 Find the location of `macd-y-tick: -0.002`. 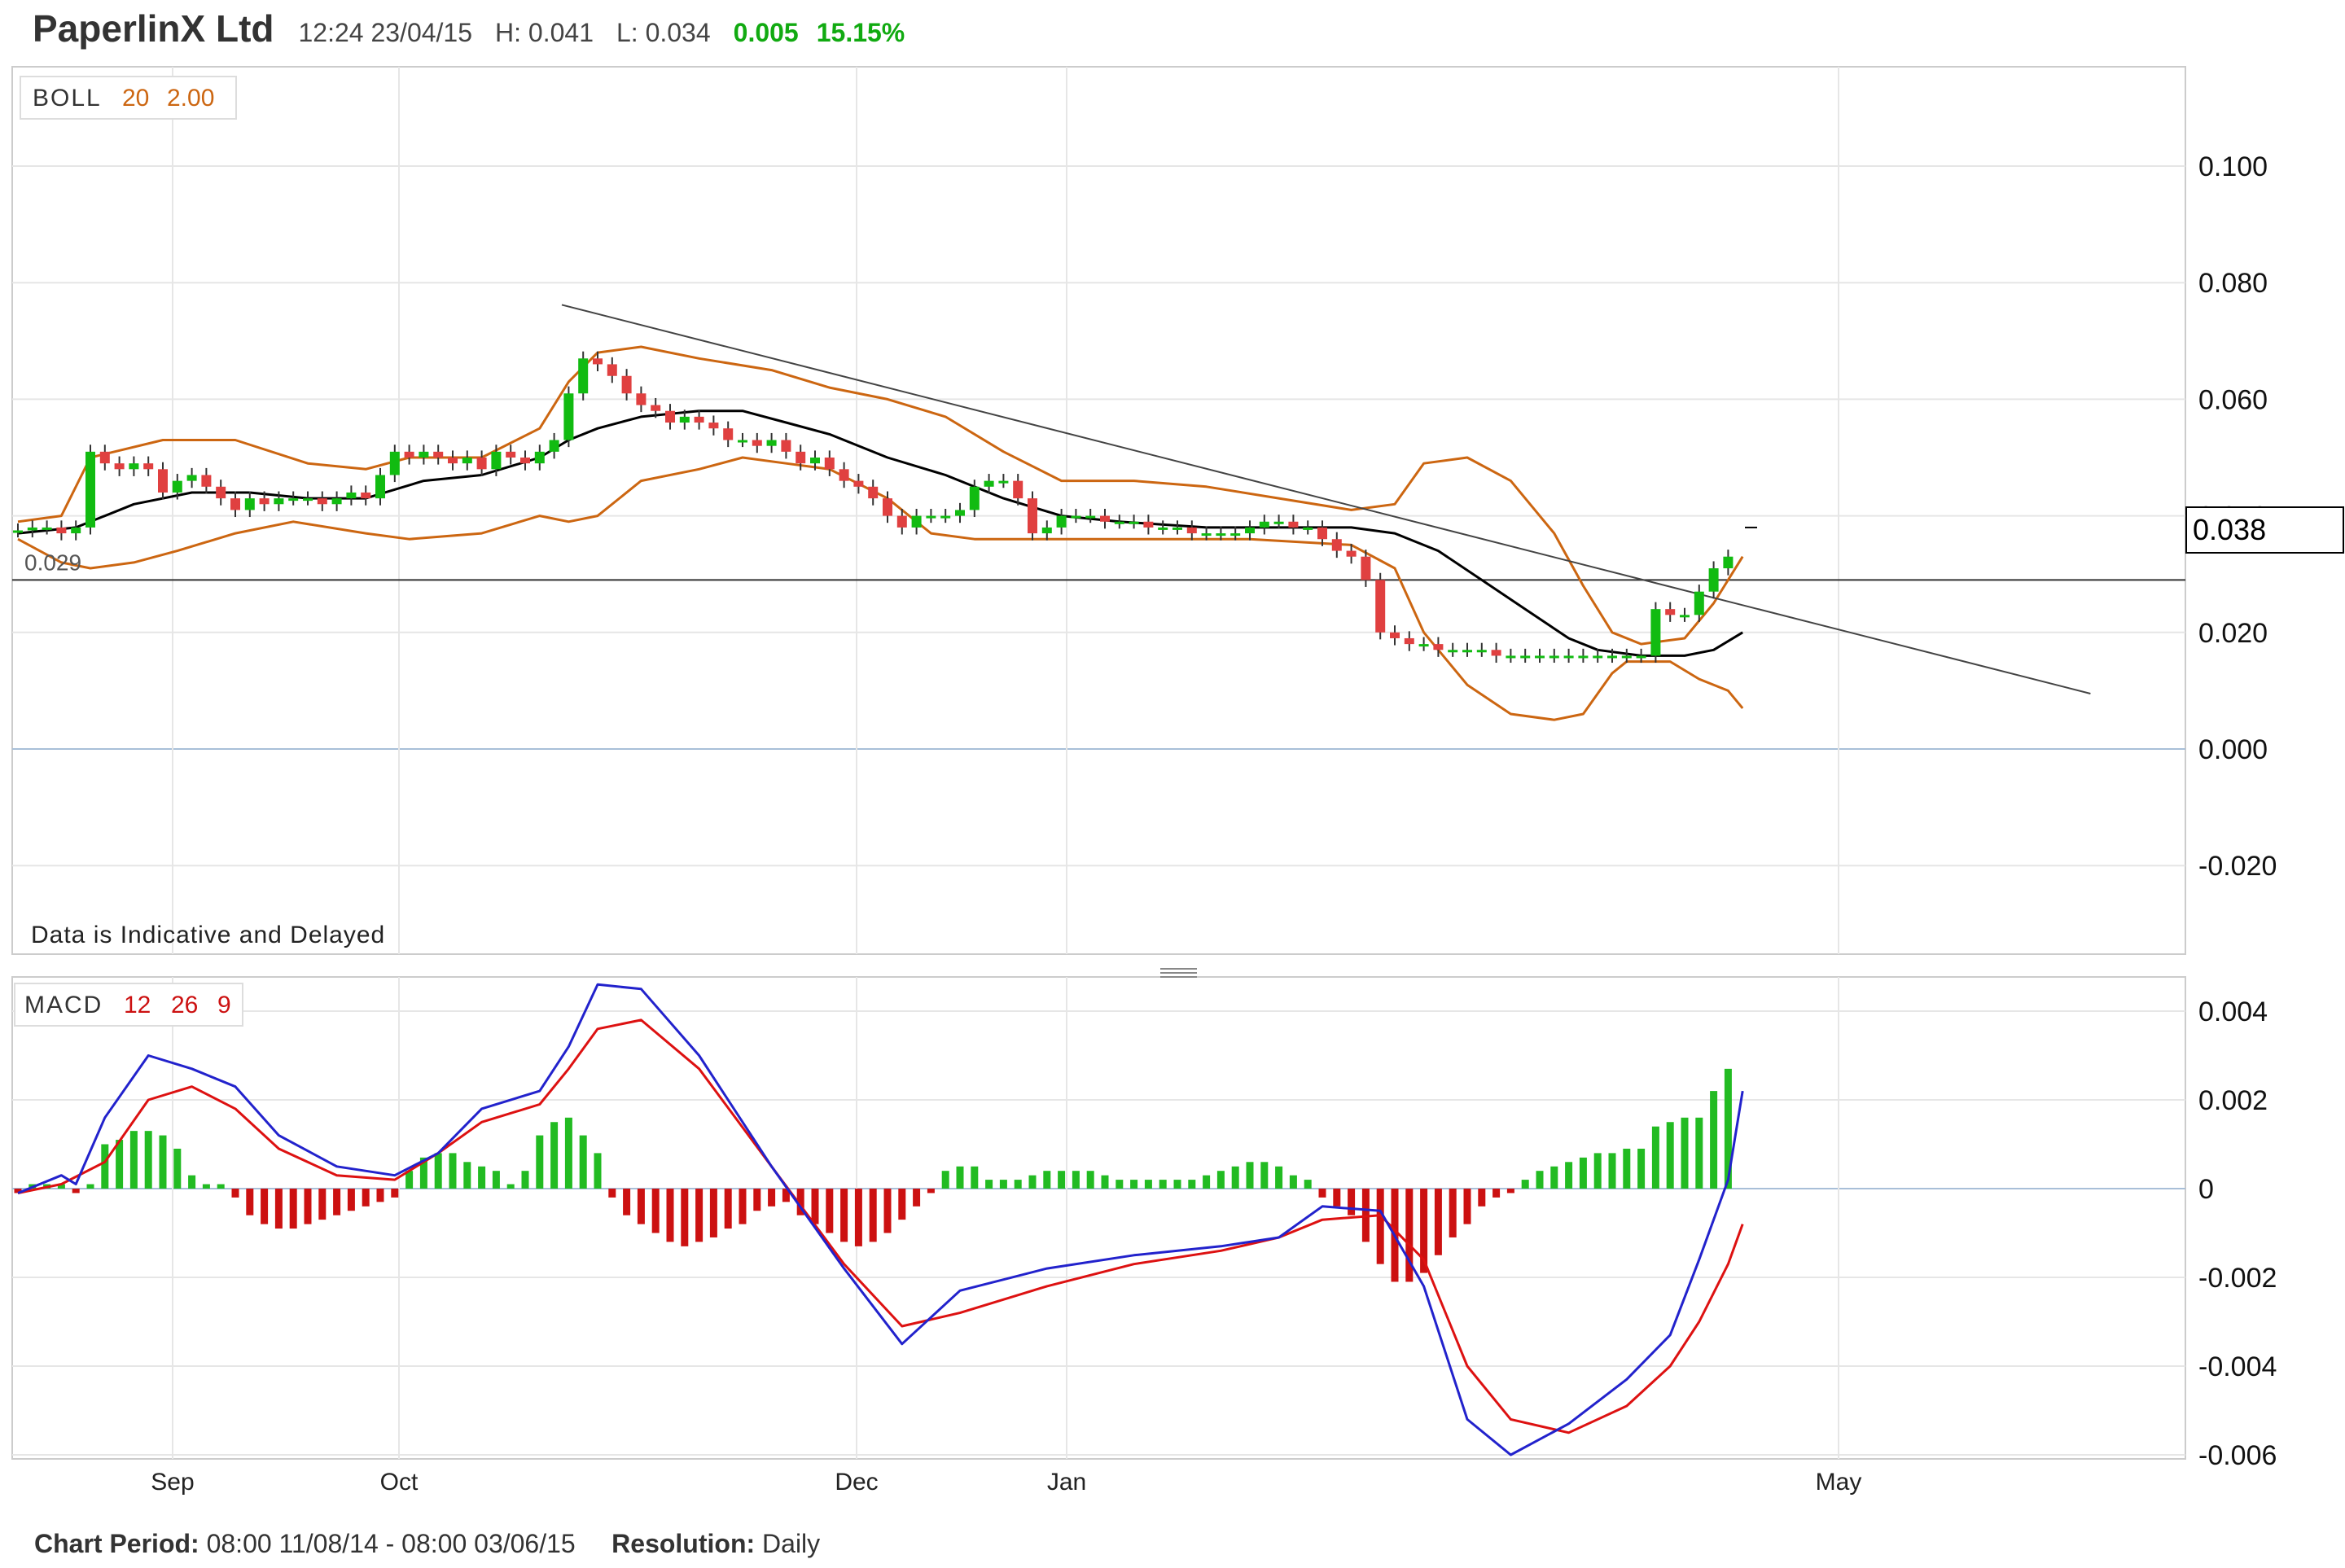

macd-y-tick: -0.002 is located at coordinates (2238, 1278).